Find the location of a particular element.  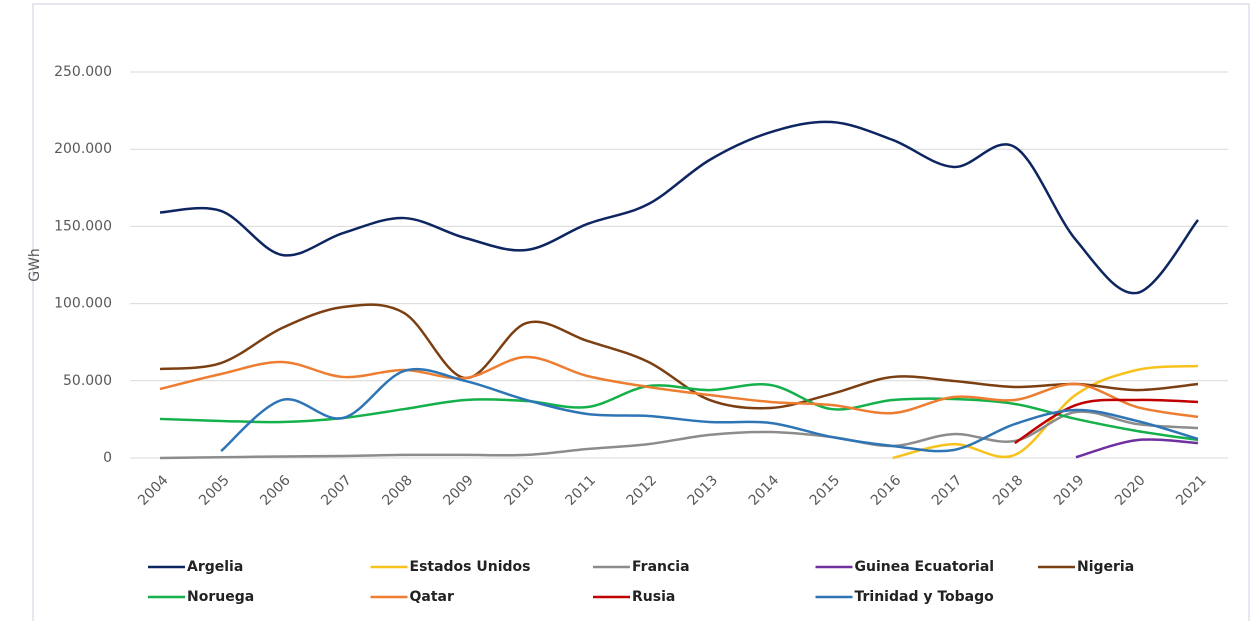

x-tick-label: 2007 is located at coordinates (336, 490).